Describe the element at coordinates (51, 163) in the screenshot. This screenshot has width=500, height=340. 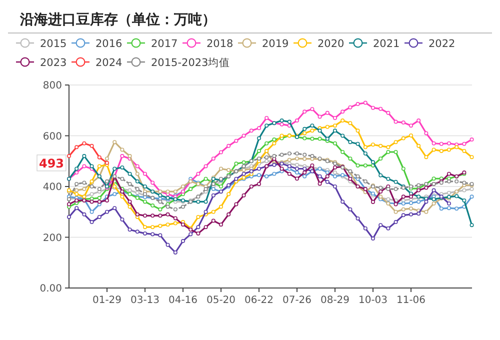
I see `annotation: 493` at that location.